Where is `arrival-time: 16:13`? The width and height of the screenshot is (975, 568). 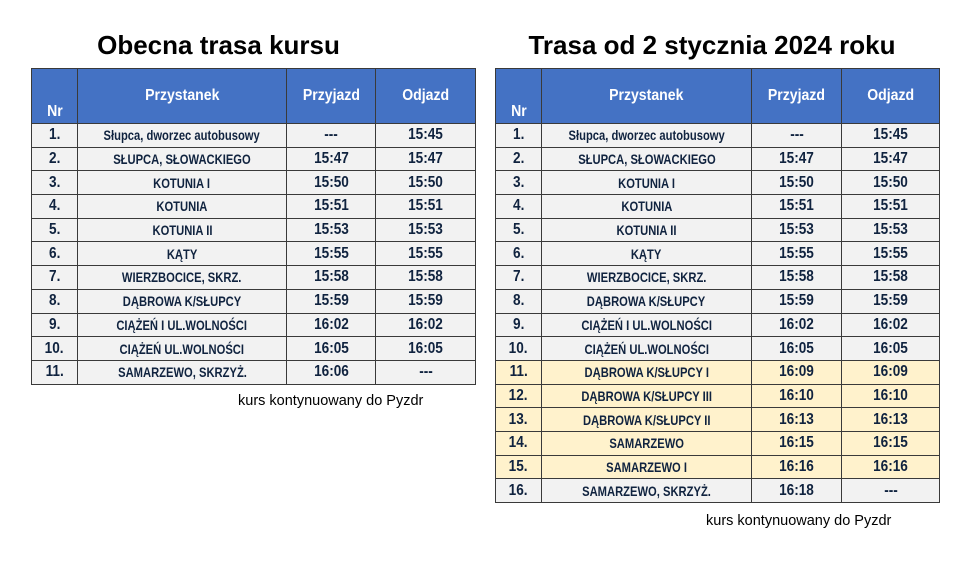 arrival-time: 16:13 is located at coordinates (796, 419).